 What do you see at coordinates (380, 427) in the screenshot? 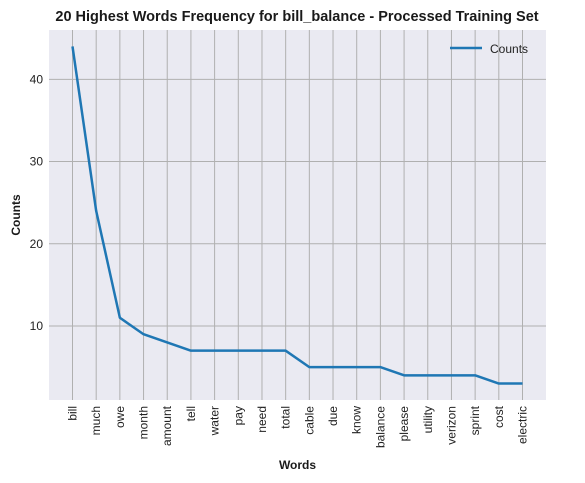
I see `x-tick-label: balance` at bounding box center [380, 427].